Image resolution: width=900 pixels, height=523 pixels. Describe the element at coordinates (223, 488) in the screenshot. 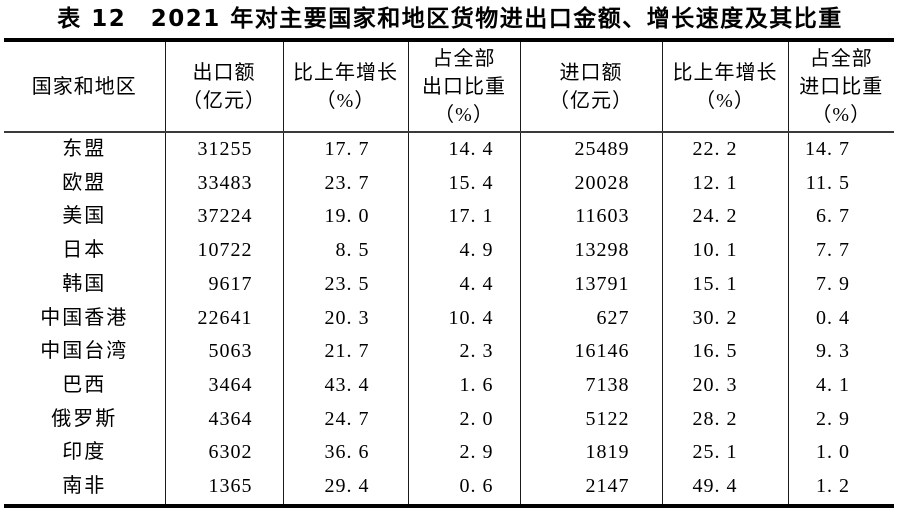

I see `cell-export-value: 1365` at that location.